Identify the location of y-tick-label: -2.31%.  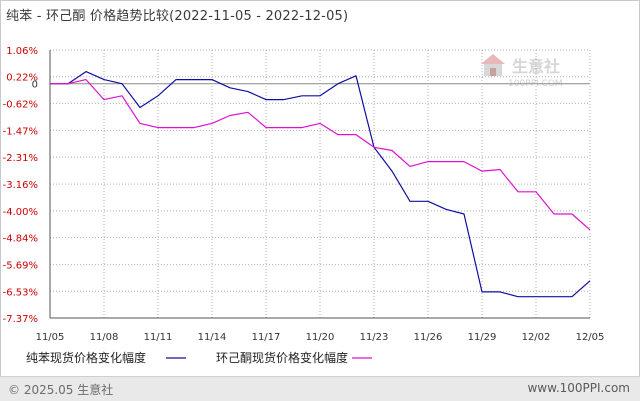
(20, 158).